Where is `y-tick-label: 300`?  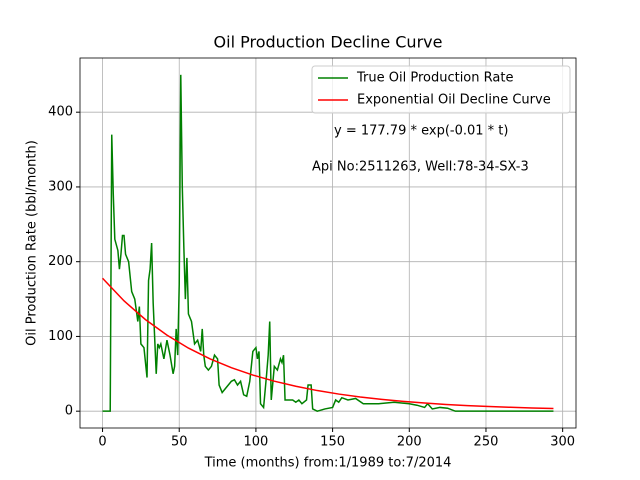
y-tick-label: 300 is located at coordinates (60, 186).